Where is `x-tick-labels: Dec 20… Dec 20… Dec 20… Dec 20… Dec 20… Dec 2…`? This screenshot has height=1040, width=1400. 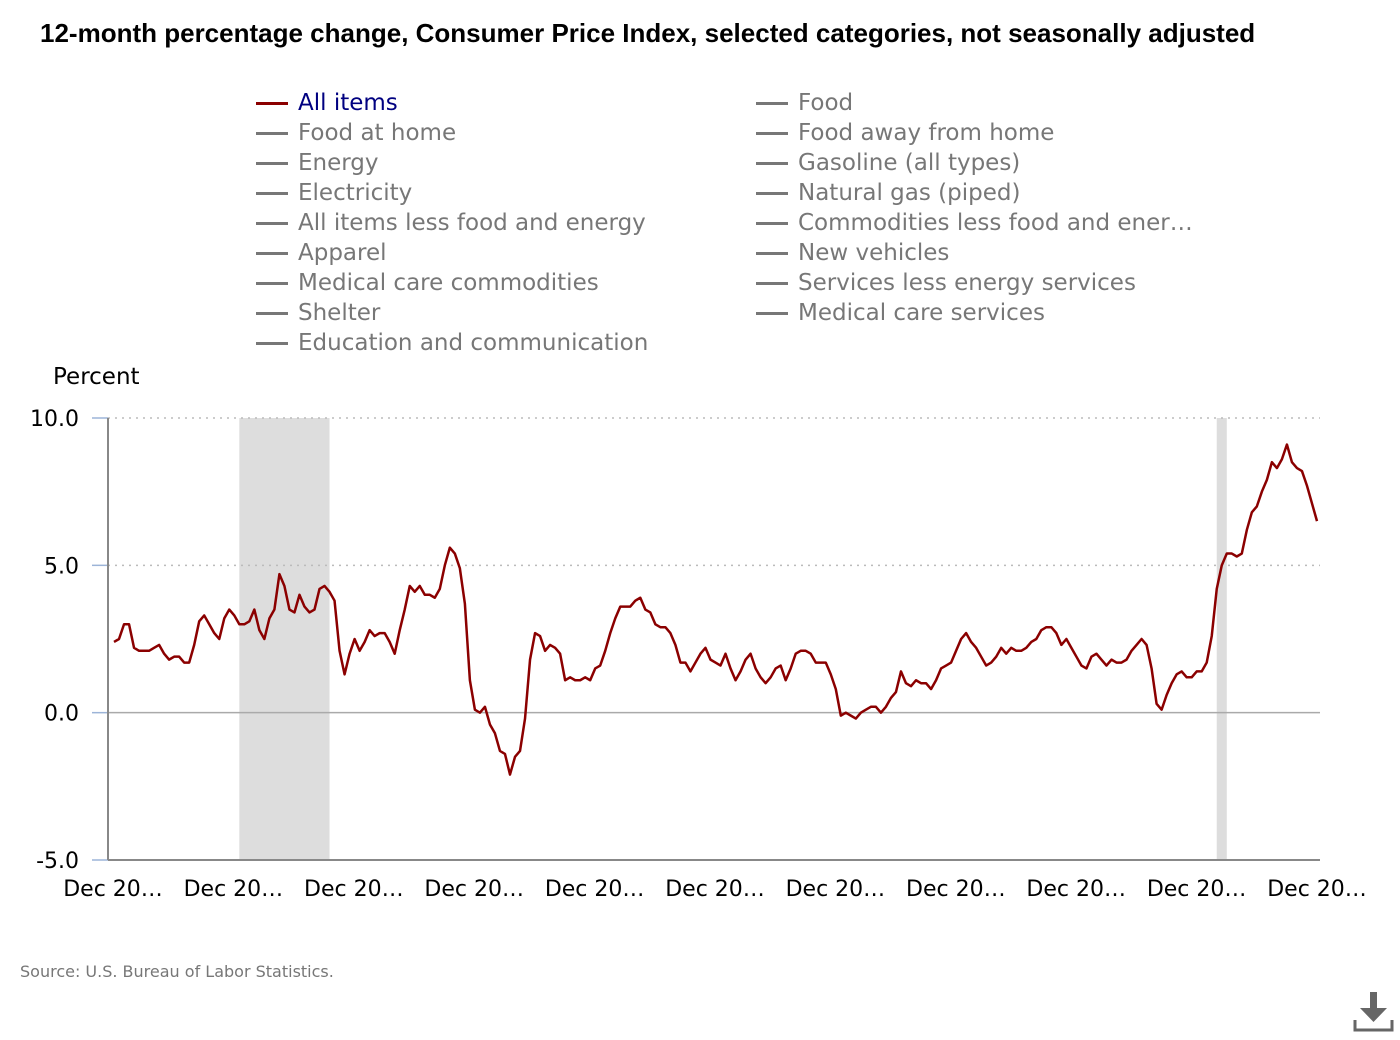
x-tick-labels: Dec 20… Dec 20… Dec 20… Dec 20… Dec 20… Dec 2… is located at coordinates (715, 888).